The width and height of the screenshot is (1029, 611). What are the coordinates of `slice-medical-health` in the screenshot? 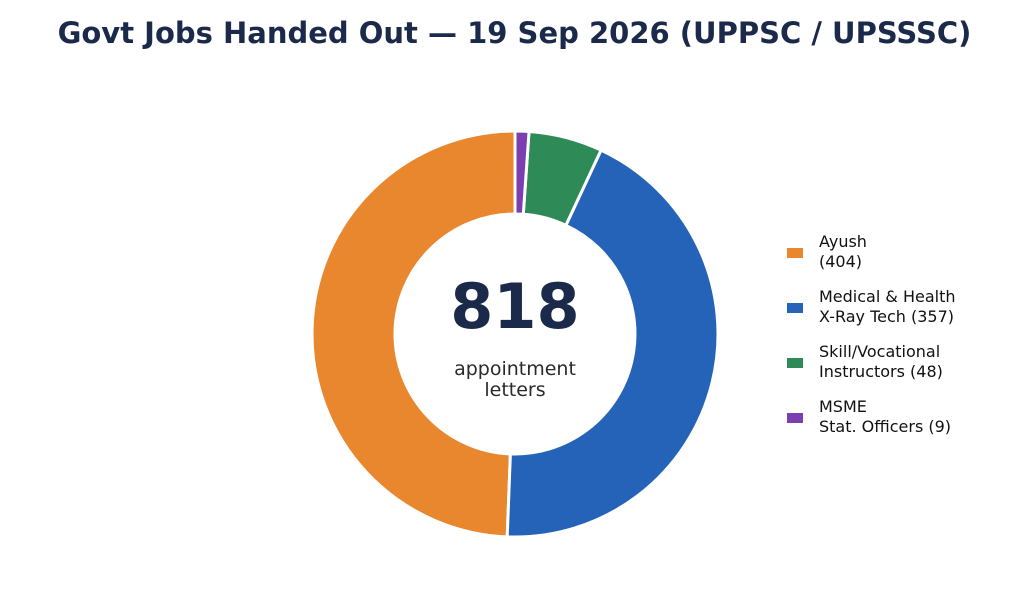 It's located at (612, 343).